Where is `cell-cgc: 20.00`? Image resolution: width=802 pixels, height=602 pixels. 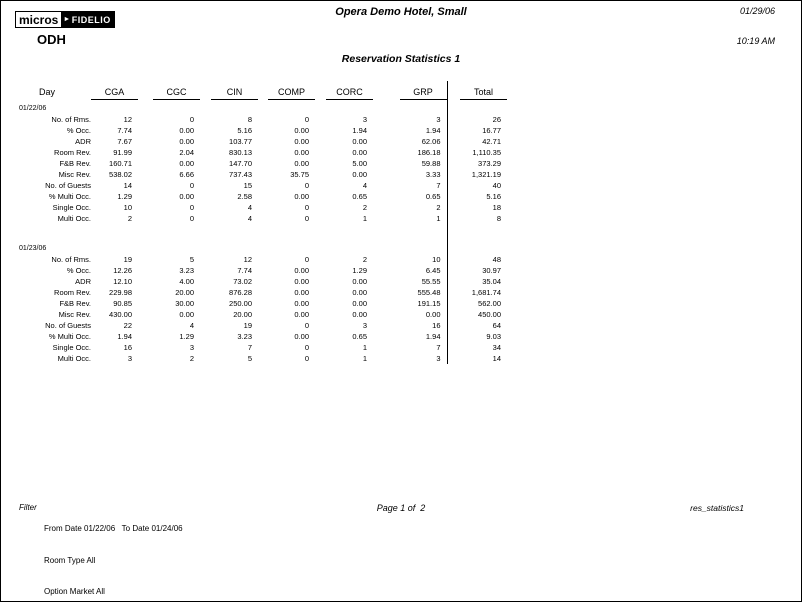 cell-cgc: 20.00 is located at coordinates (184, 292).